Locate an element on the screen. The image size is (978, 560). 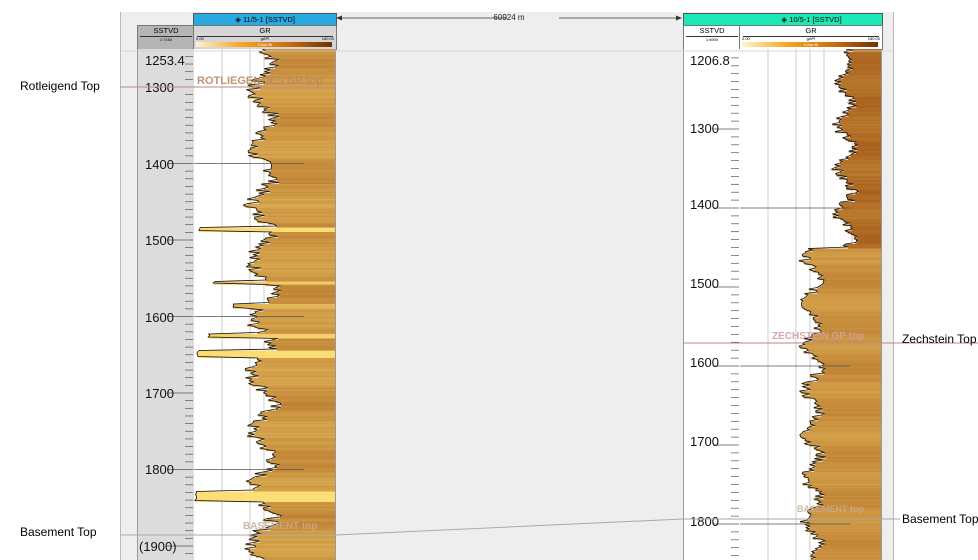
left-depth-1900: (1900) is located at coordinates (158, 546).